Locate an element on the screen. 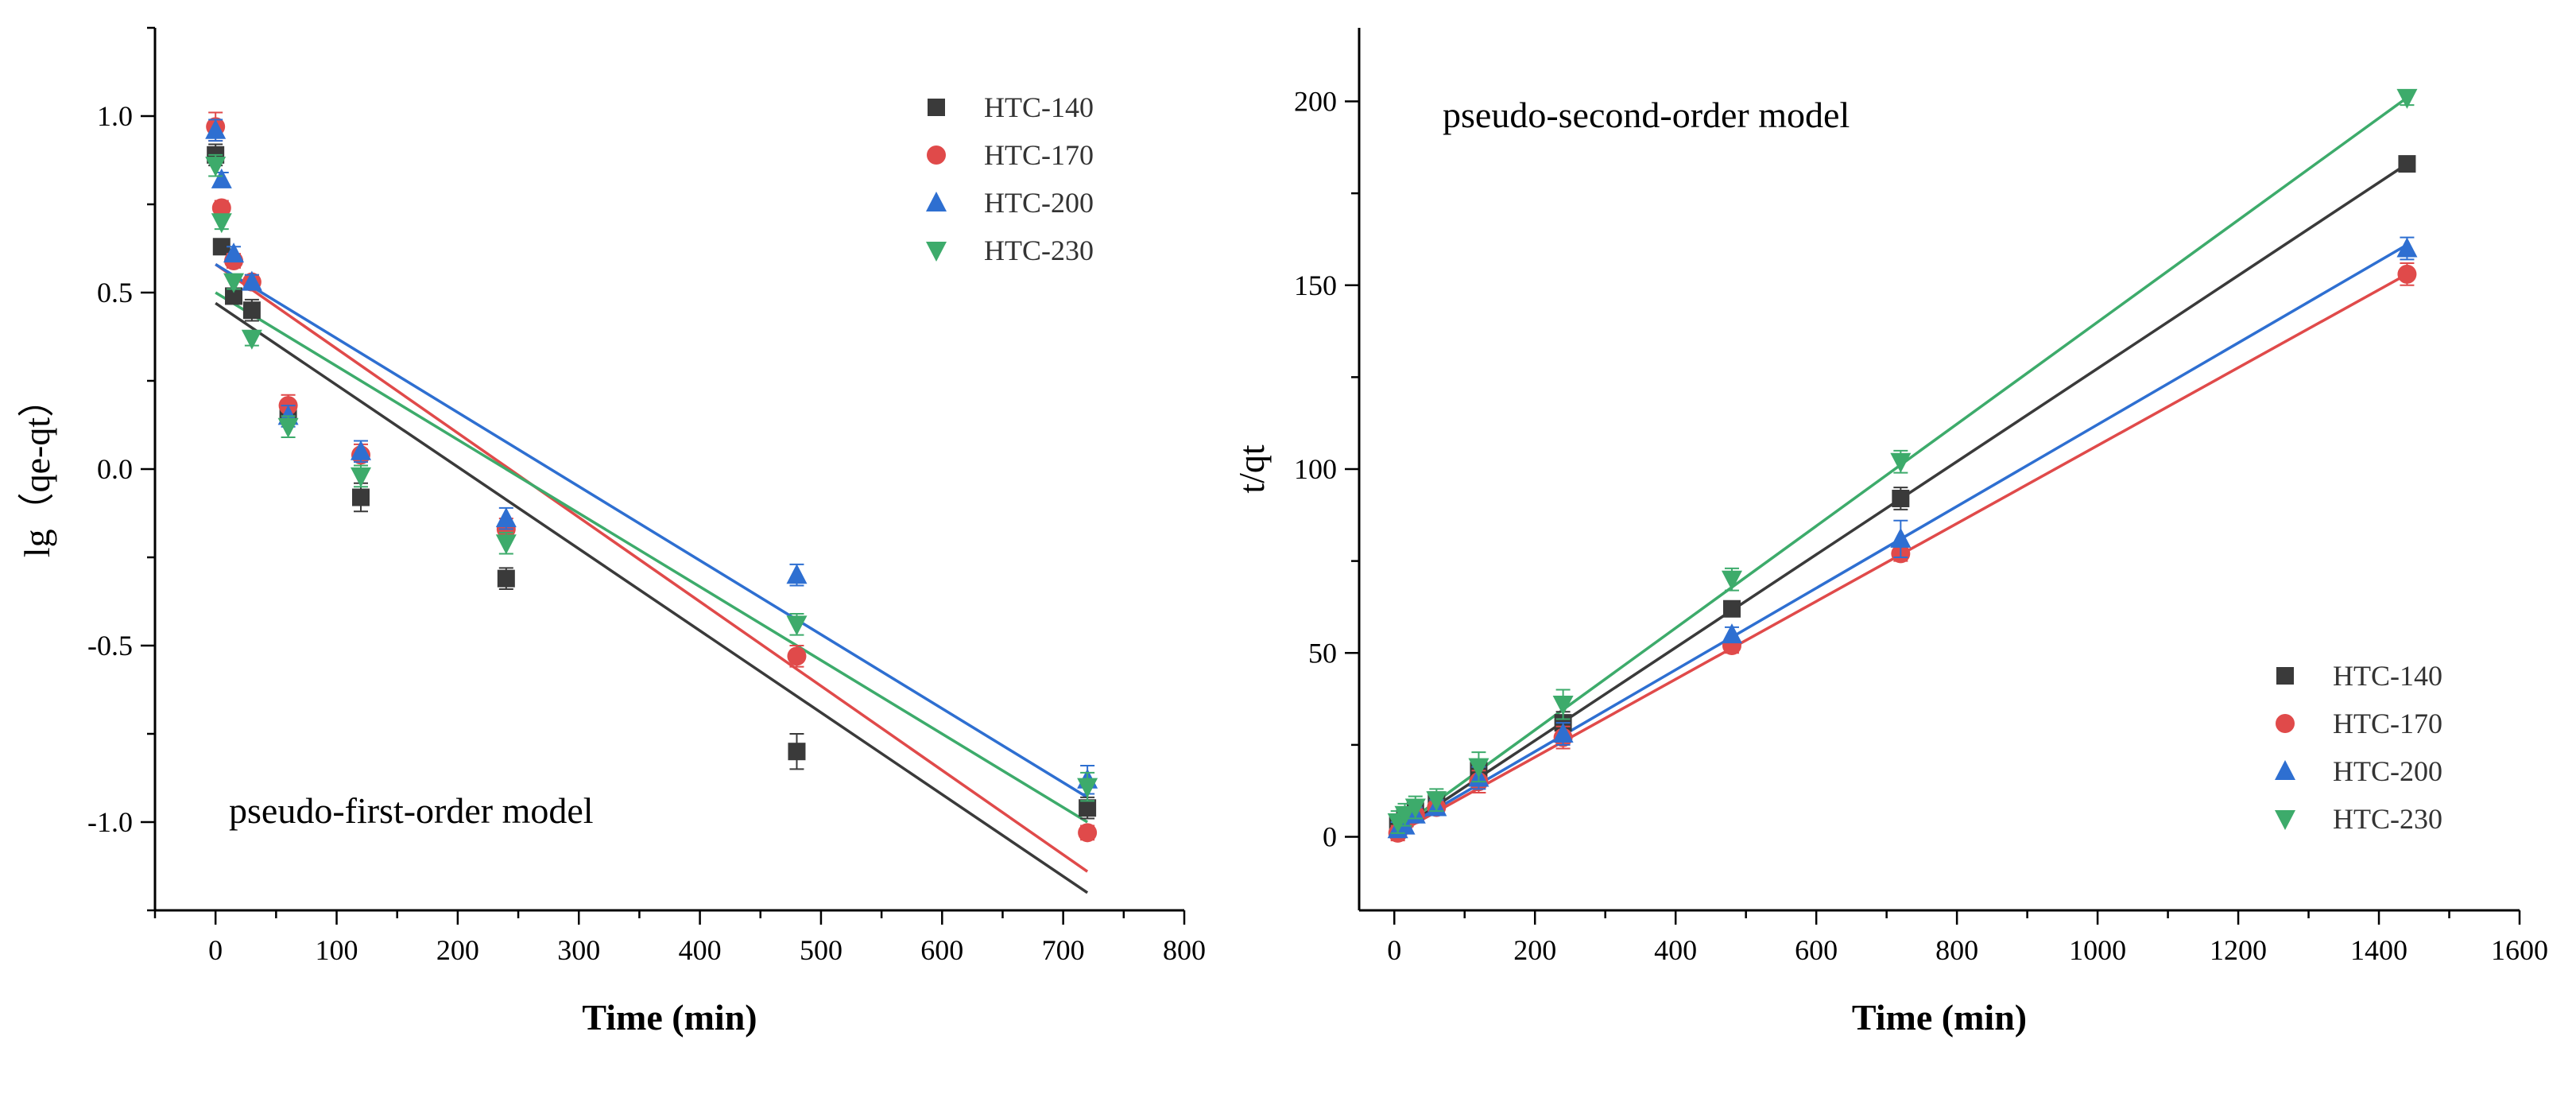 The image size is (2576, 1094). y-tick-label: 50 is located at coordinates (1322, 653).